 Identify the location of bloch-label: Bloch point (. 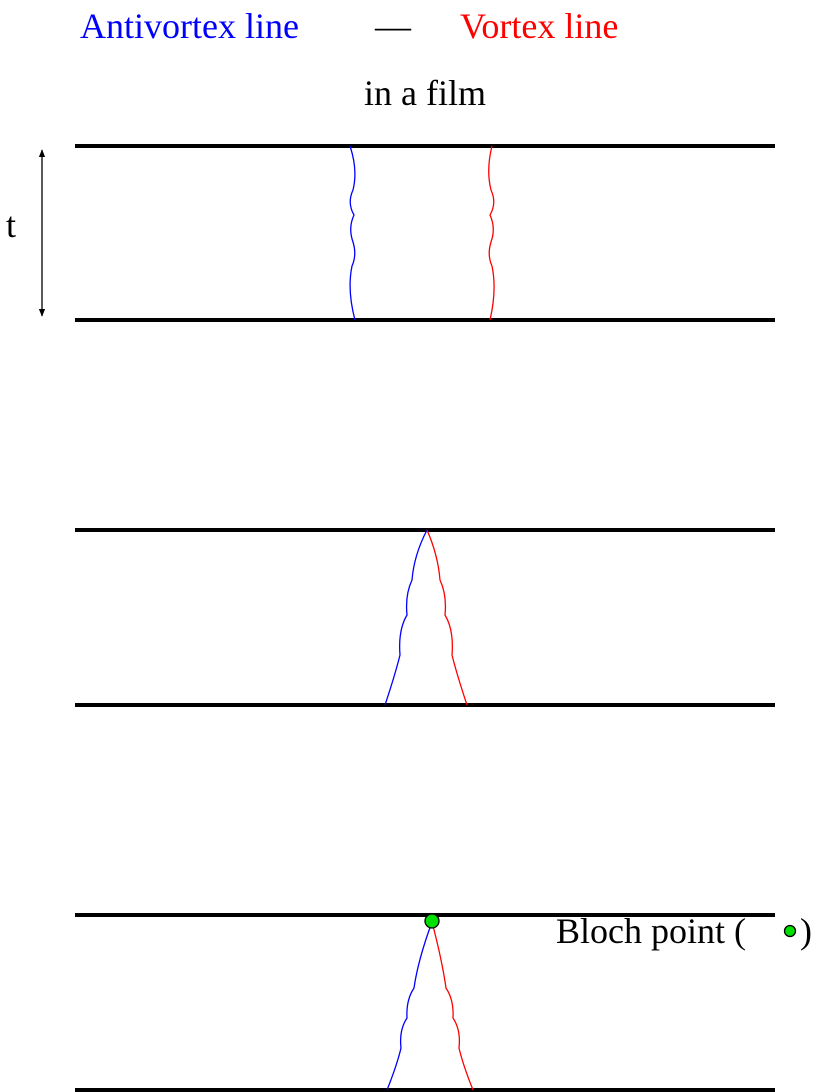
(651, 931).